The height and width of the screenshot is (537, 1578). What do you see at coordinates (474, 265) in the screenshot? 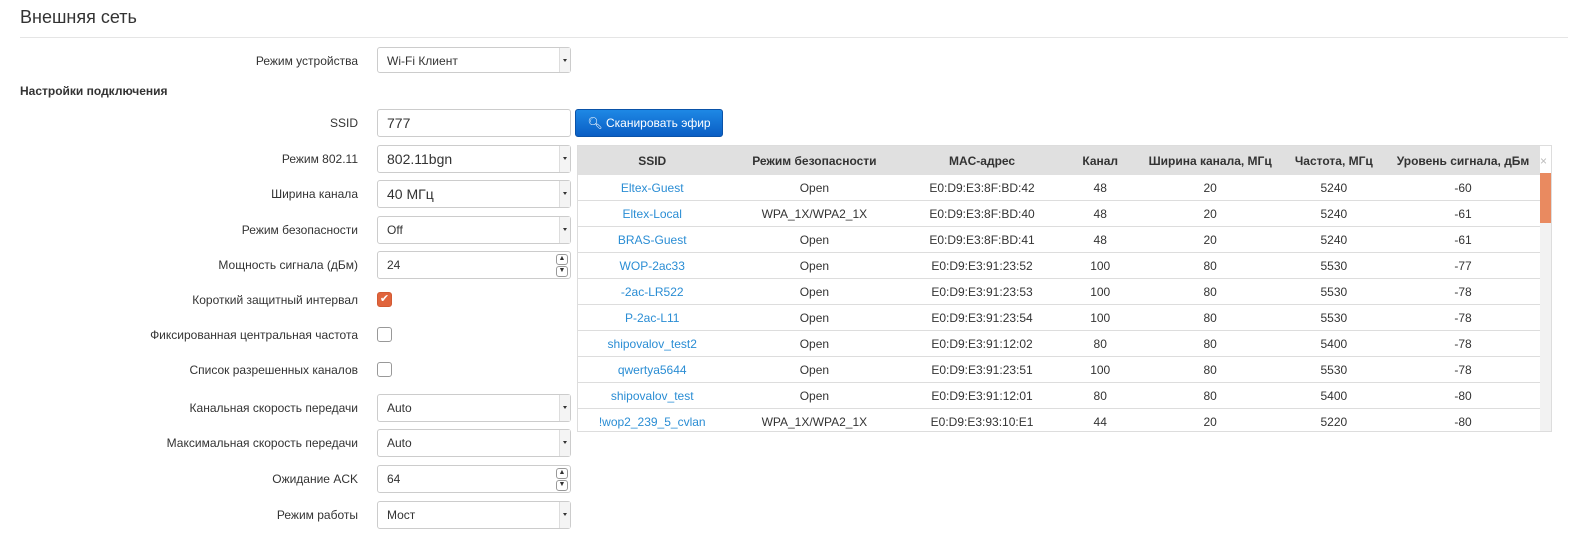
I see `power-input: 24 ▲ ▼` at bounding box center [474, 265].